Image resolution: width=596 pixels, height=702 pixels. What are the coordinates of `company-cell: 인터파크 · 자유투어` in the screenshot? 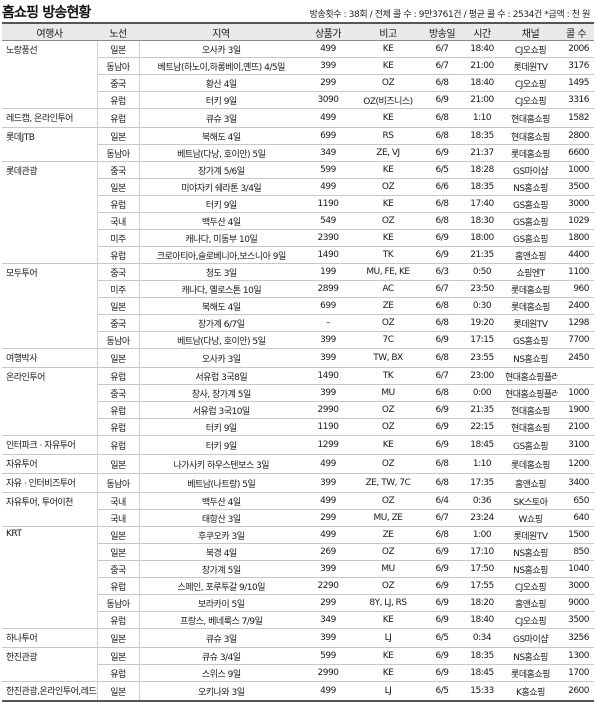 It's located at (50, 445).